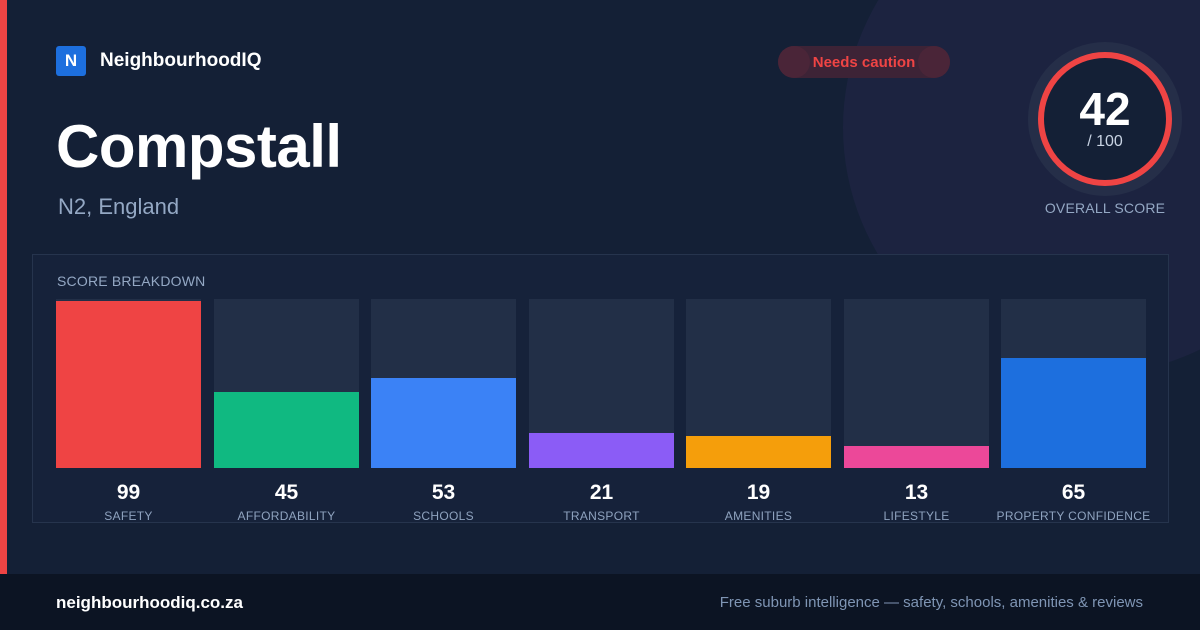 The width and height of the screenshot is (1200, 630). I want to click on bar-label: PROPERTY CONFIDENCE, so click(1073, 516).